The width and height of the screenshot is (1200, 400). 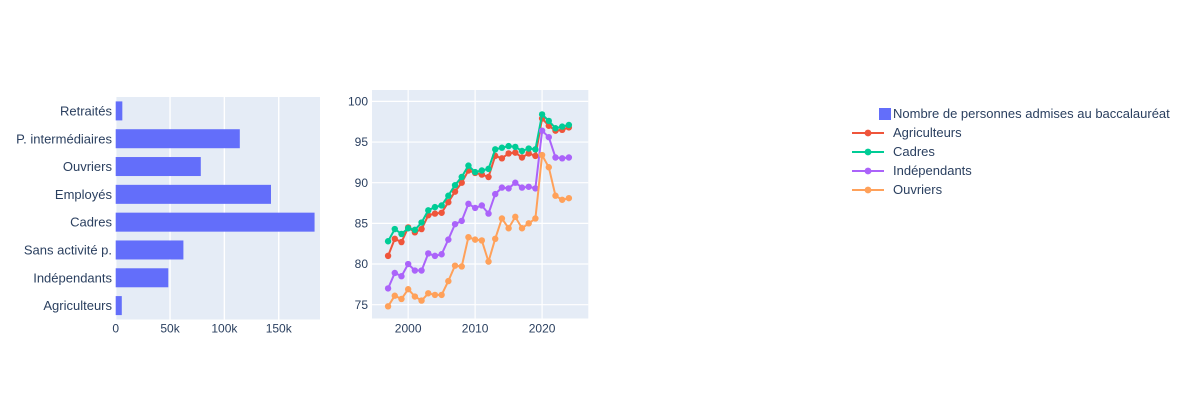 I want to click on legend-item-agriculteurs: Agriculteurs, so click(x=1011, y=132).